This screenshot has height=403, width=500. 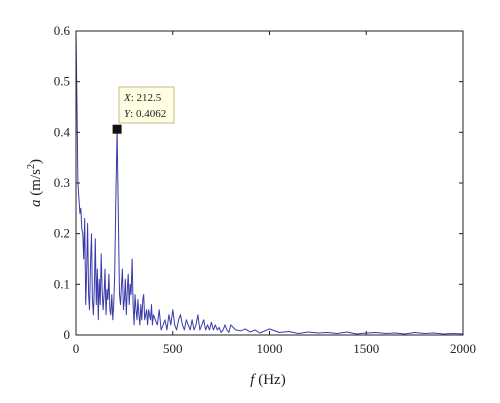 I want to click on x-tick-label: 500, so click(x=173, y=348).